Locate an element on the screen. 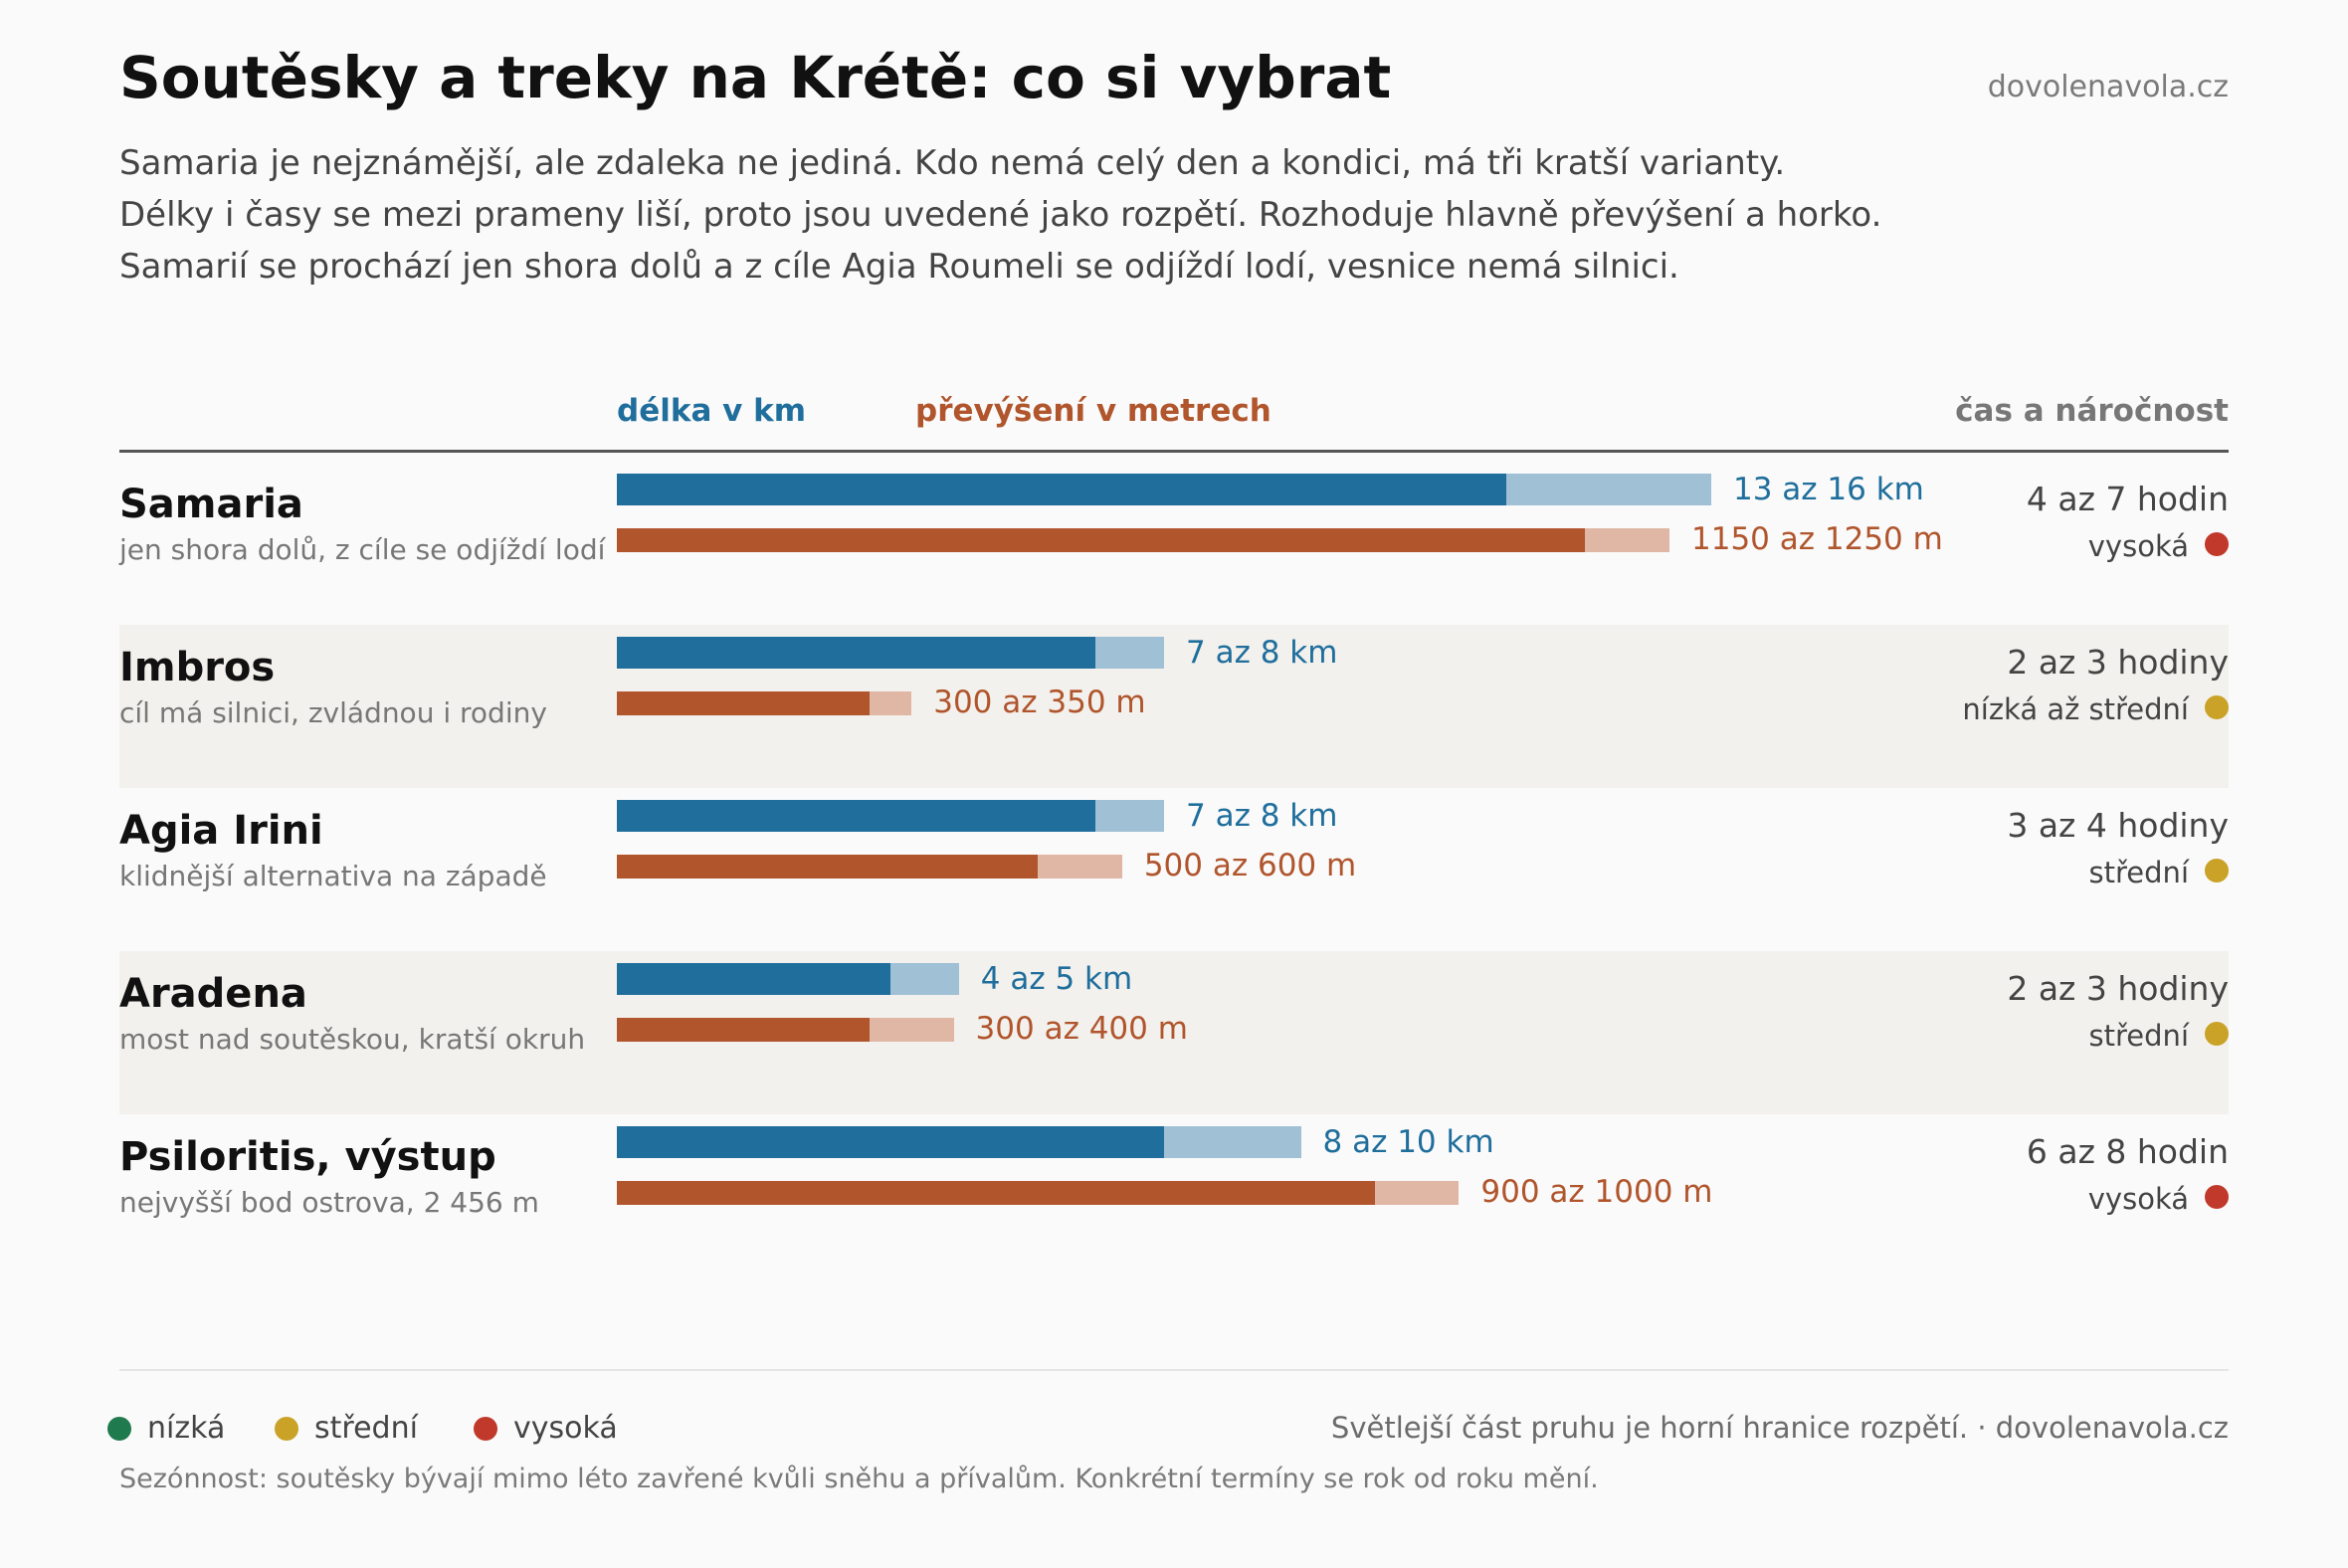 The width and height of the screenshot is (2348, 1568). elevation-value-label: 300 az 400 m is located at coordinates (1081, 1029).